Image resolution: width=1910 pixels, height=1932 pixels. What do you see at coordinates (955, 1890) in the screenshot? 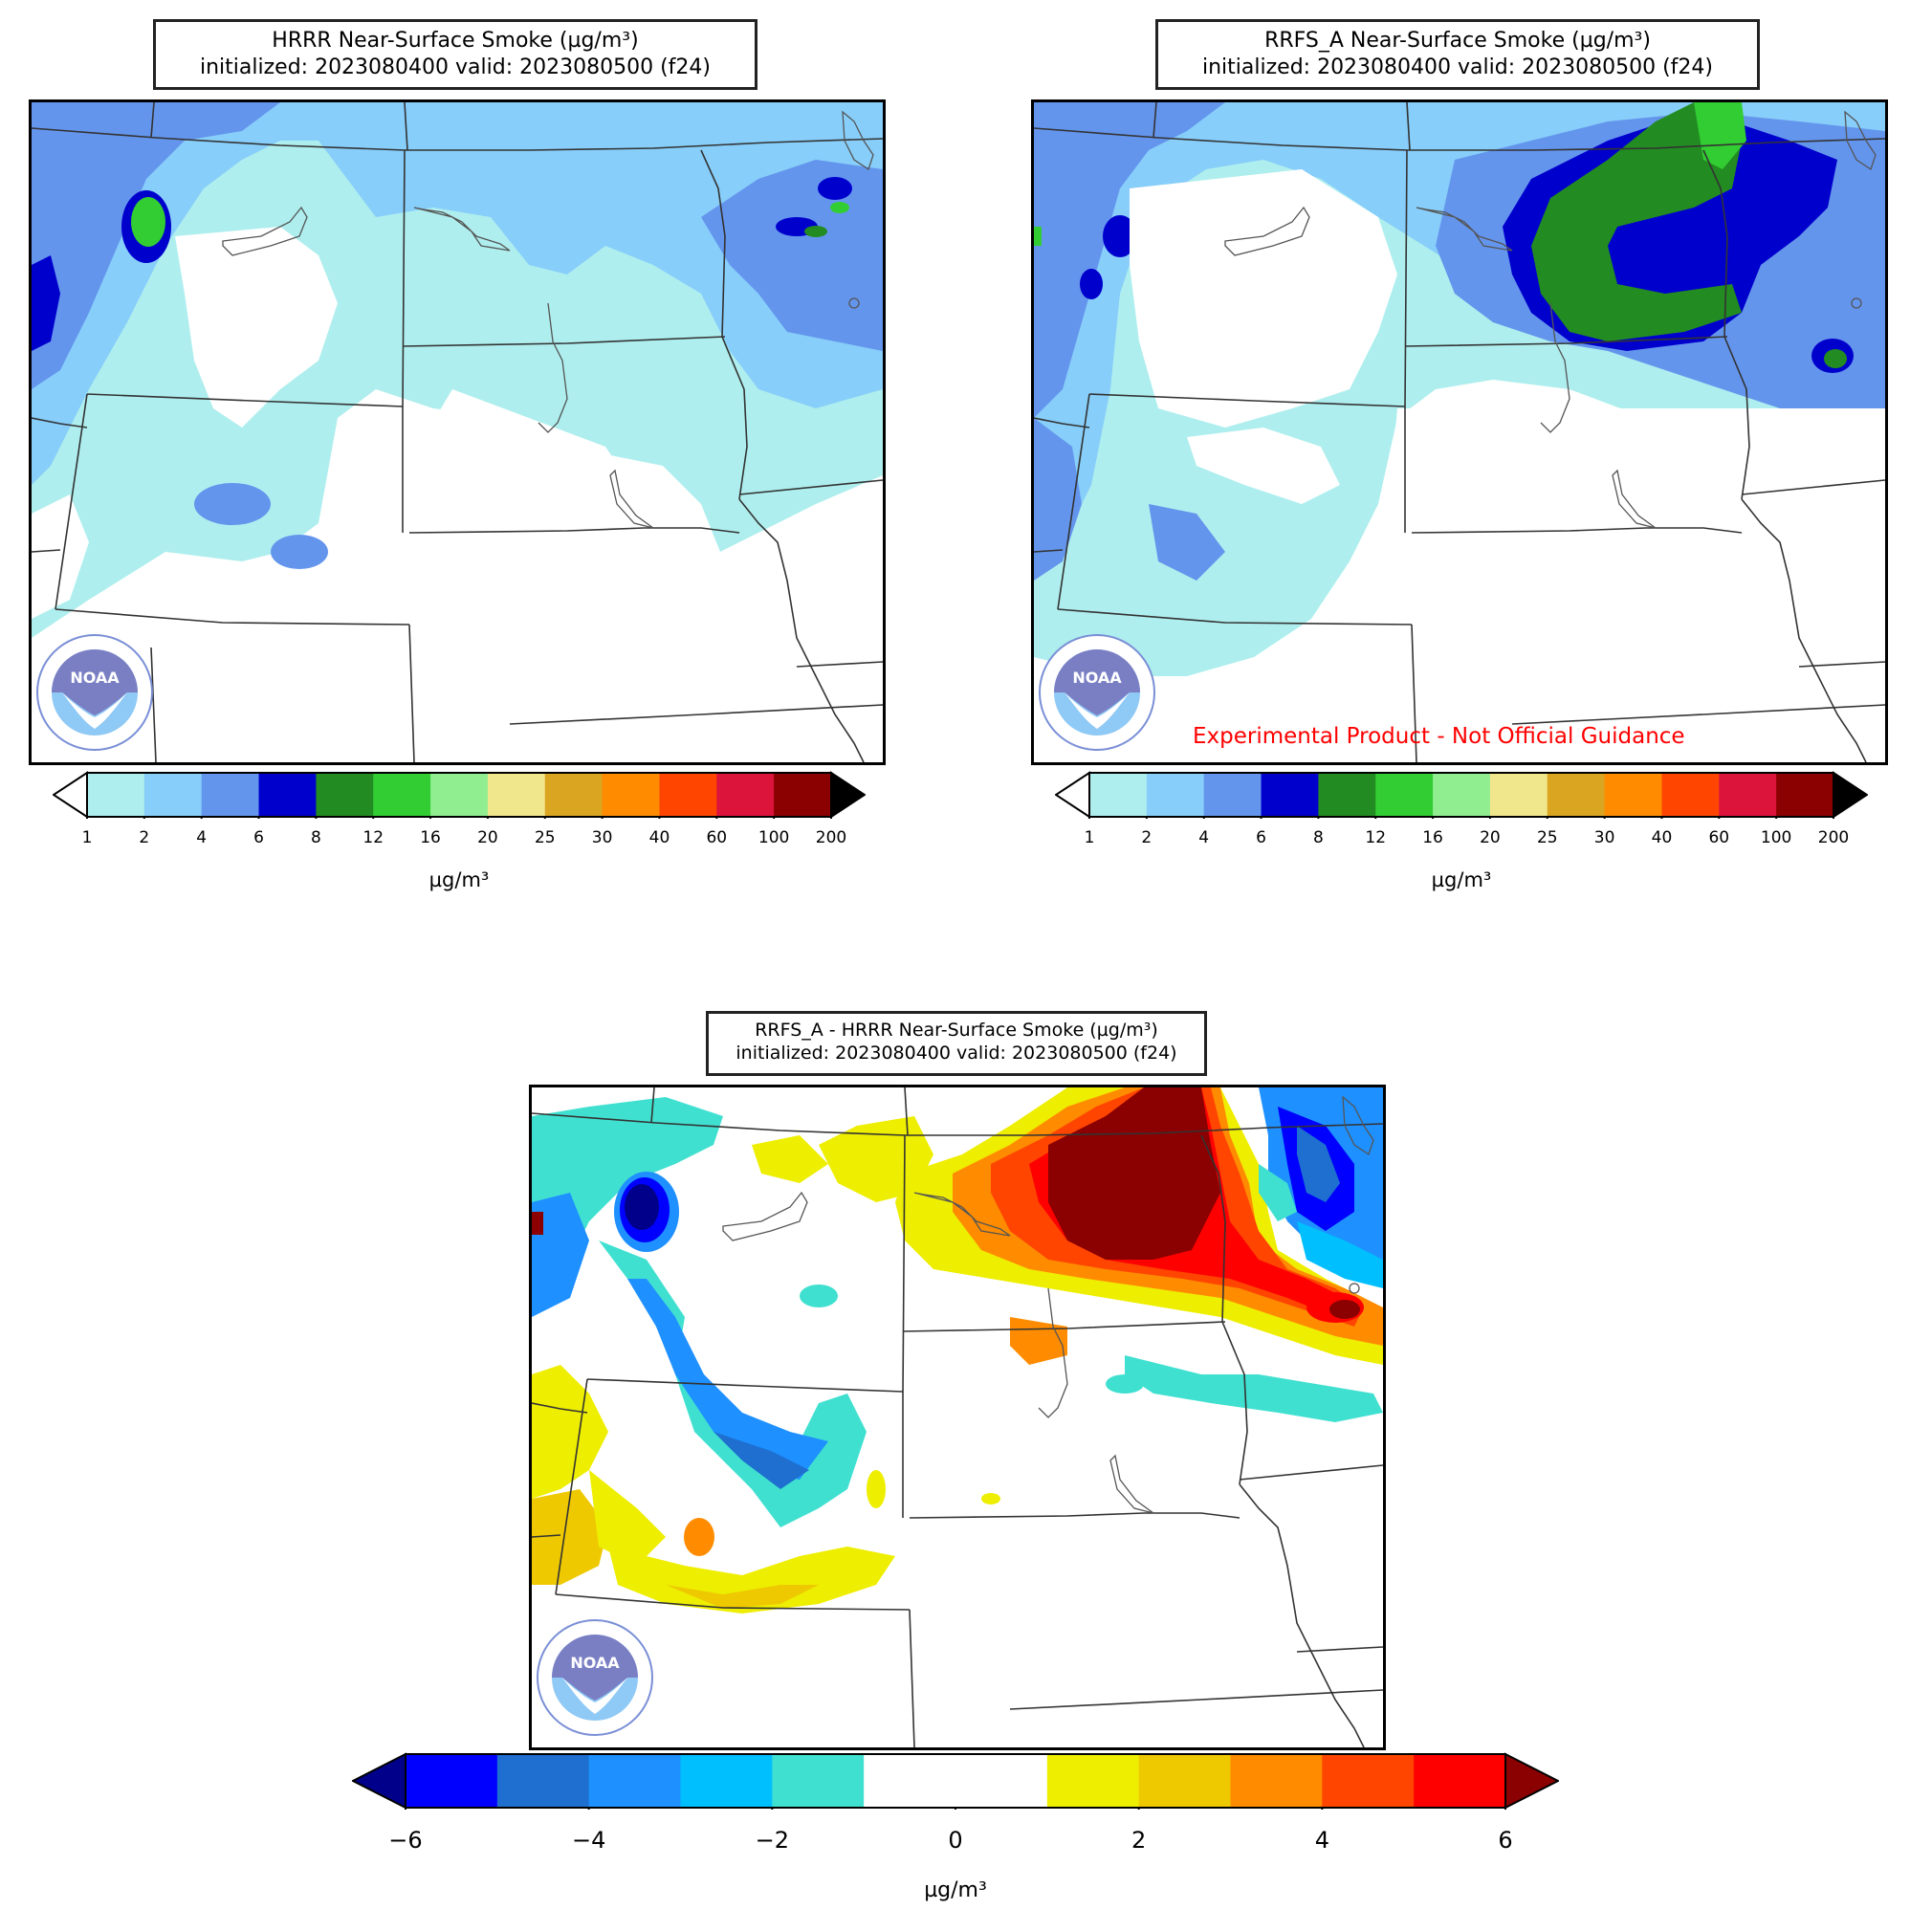
I see `diff-colorbar-unit: µg/m³` at bounding box center [955, 1890].